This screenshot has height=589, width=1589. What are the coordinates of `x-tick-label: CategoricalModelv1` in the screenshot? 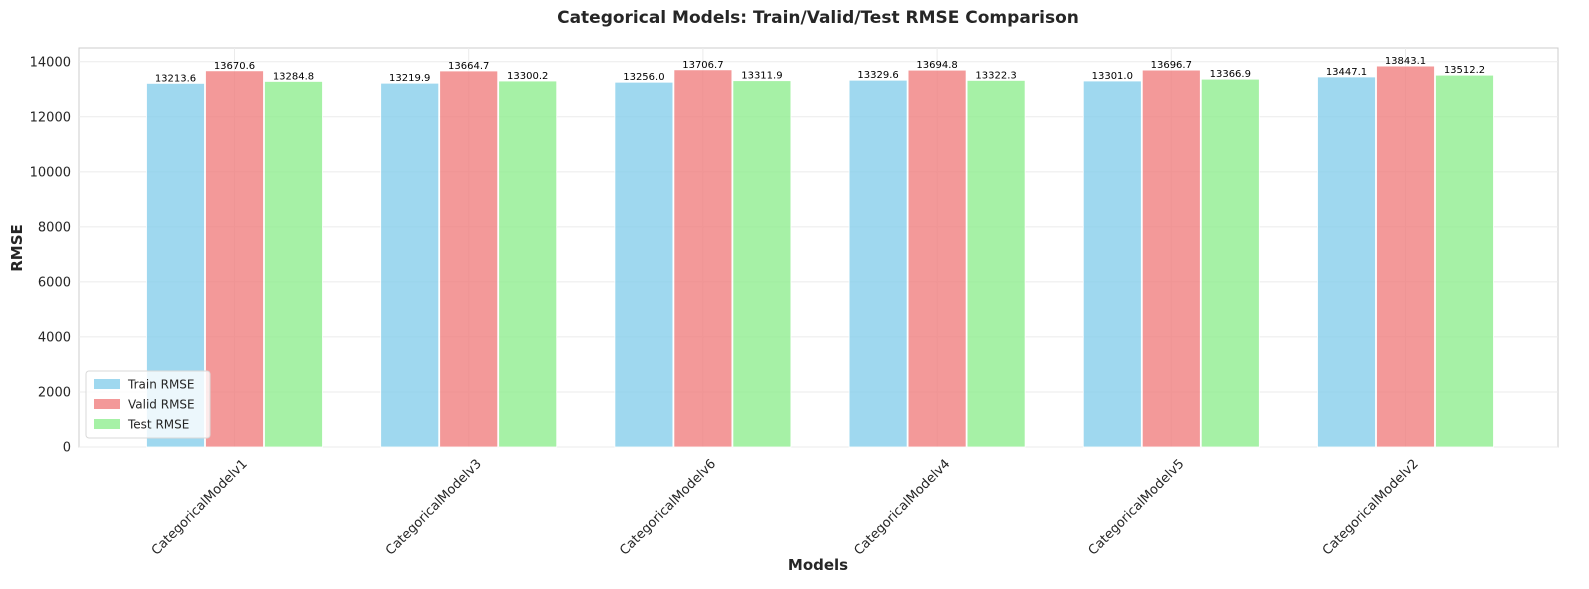 It's located at (200, 508).